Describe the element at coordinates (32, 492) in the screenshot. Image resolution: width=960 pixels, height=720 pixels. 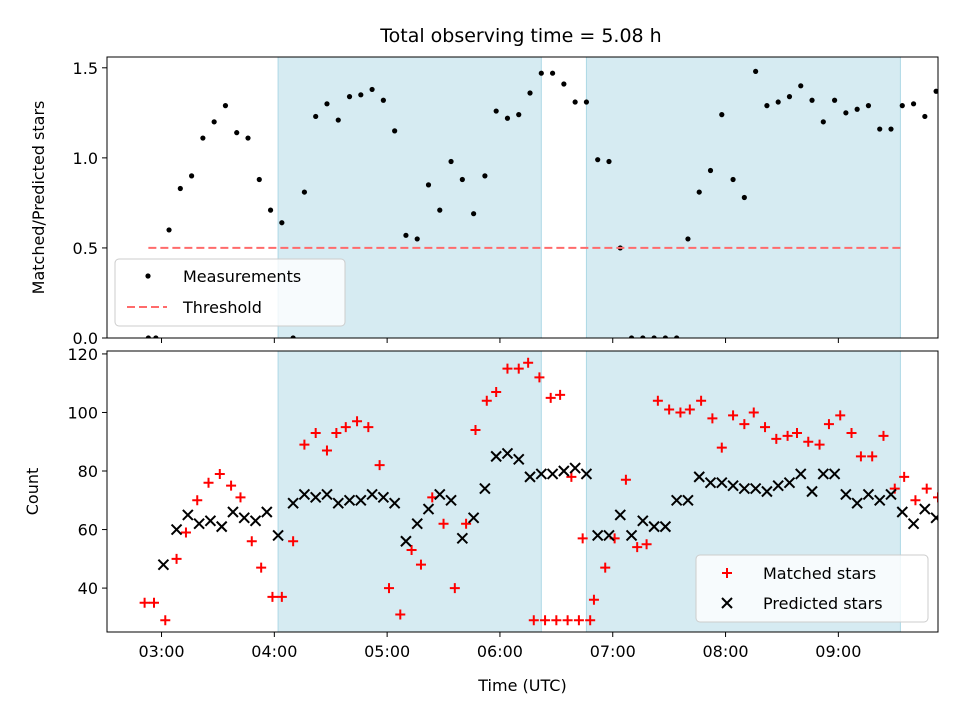
I see `y-axis-label: Count` at that location.